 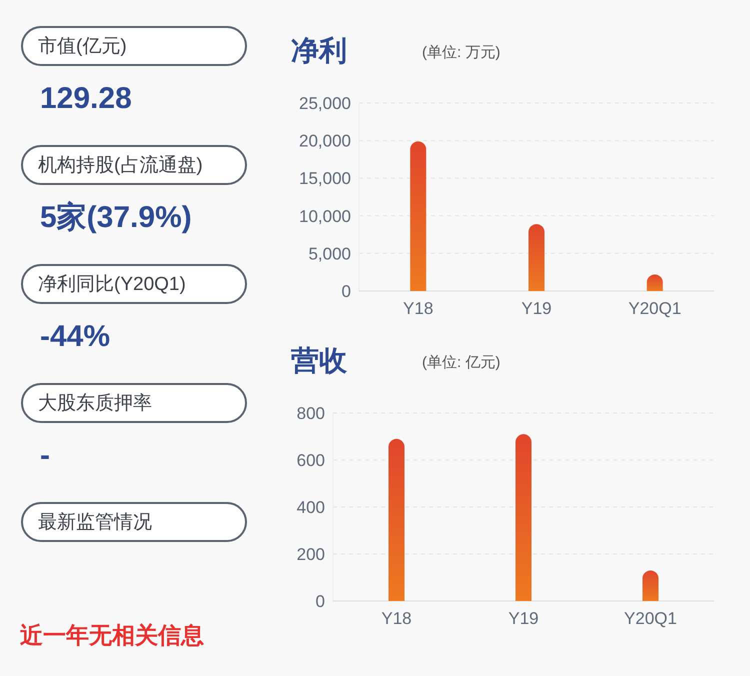 I want to click on y-tick-label: 10,000, so click(x=325, y=216).